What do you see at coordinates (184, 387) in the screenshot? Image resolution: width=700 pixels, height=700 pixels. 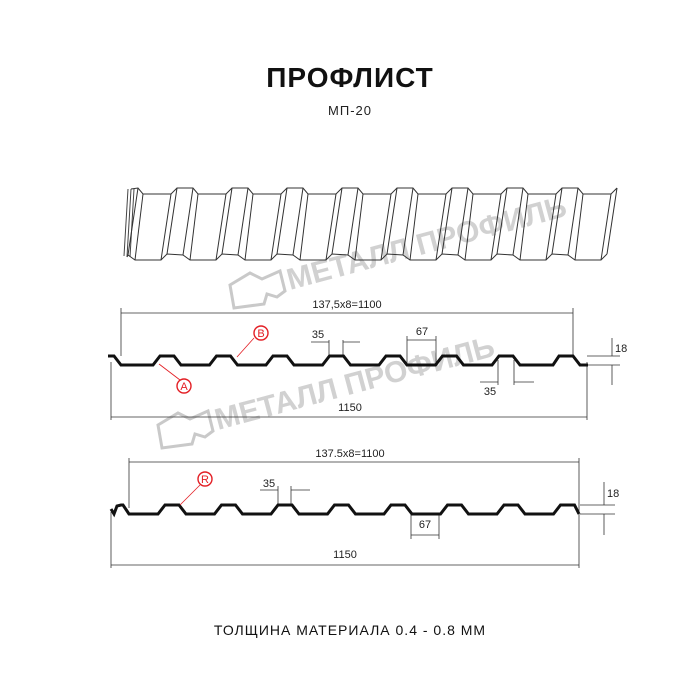 I see `svg-text: A` at bounding box center [184, 387].